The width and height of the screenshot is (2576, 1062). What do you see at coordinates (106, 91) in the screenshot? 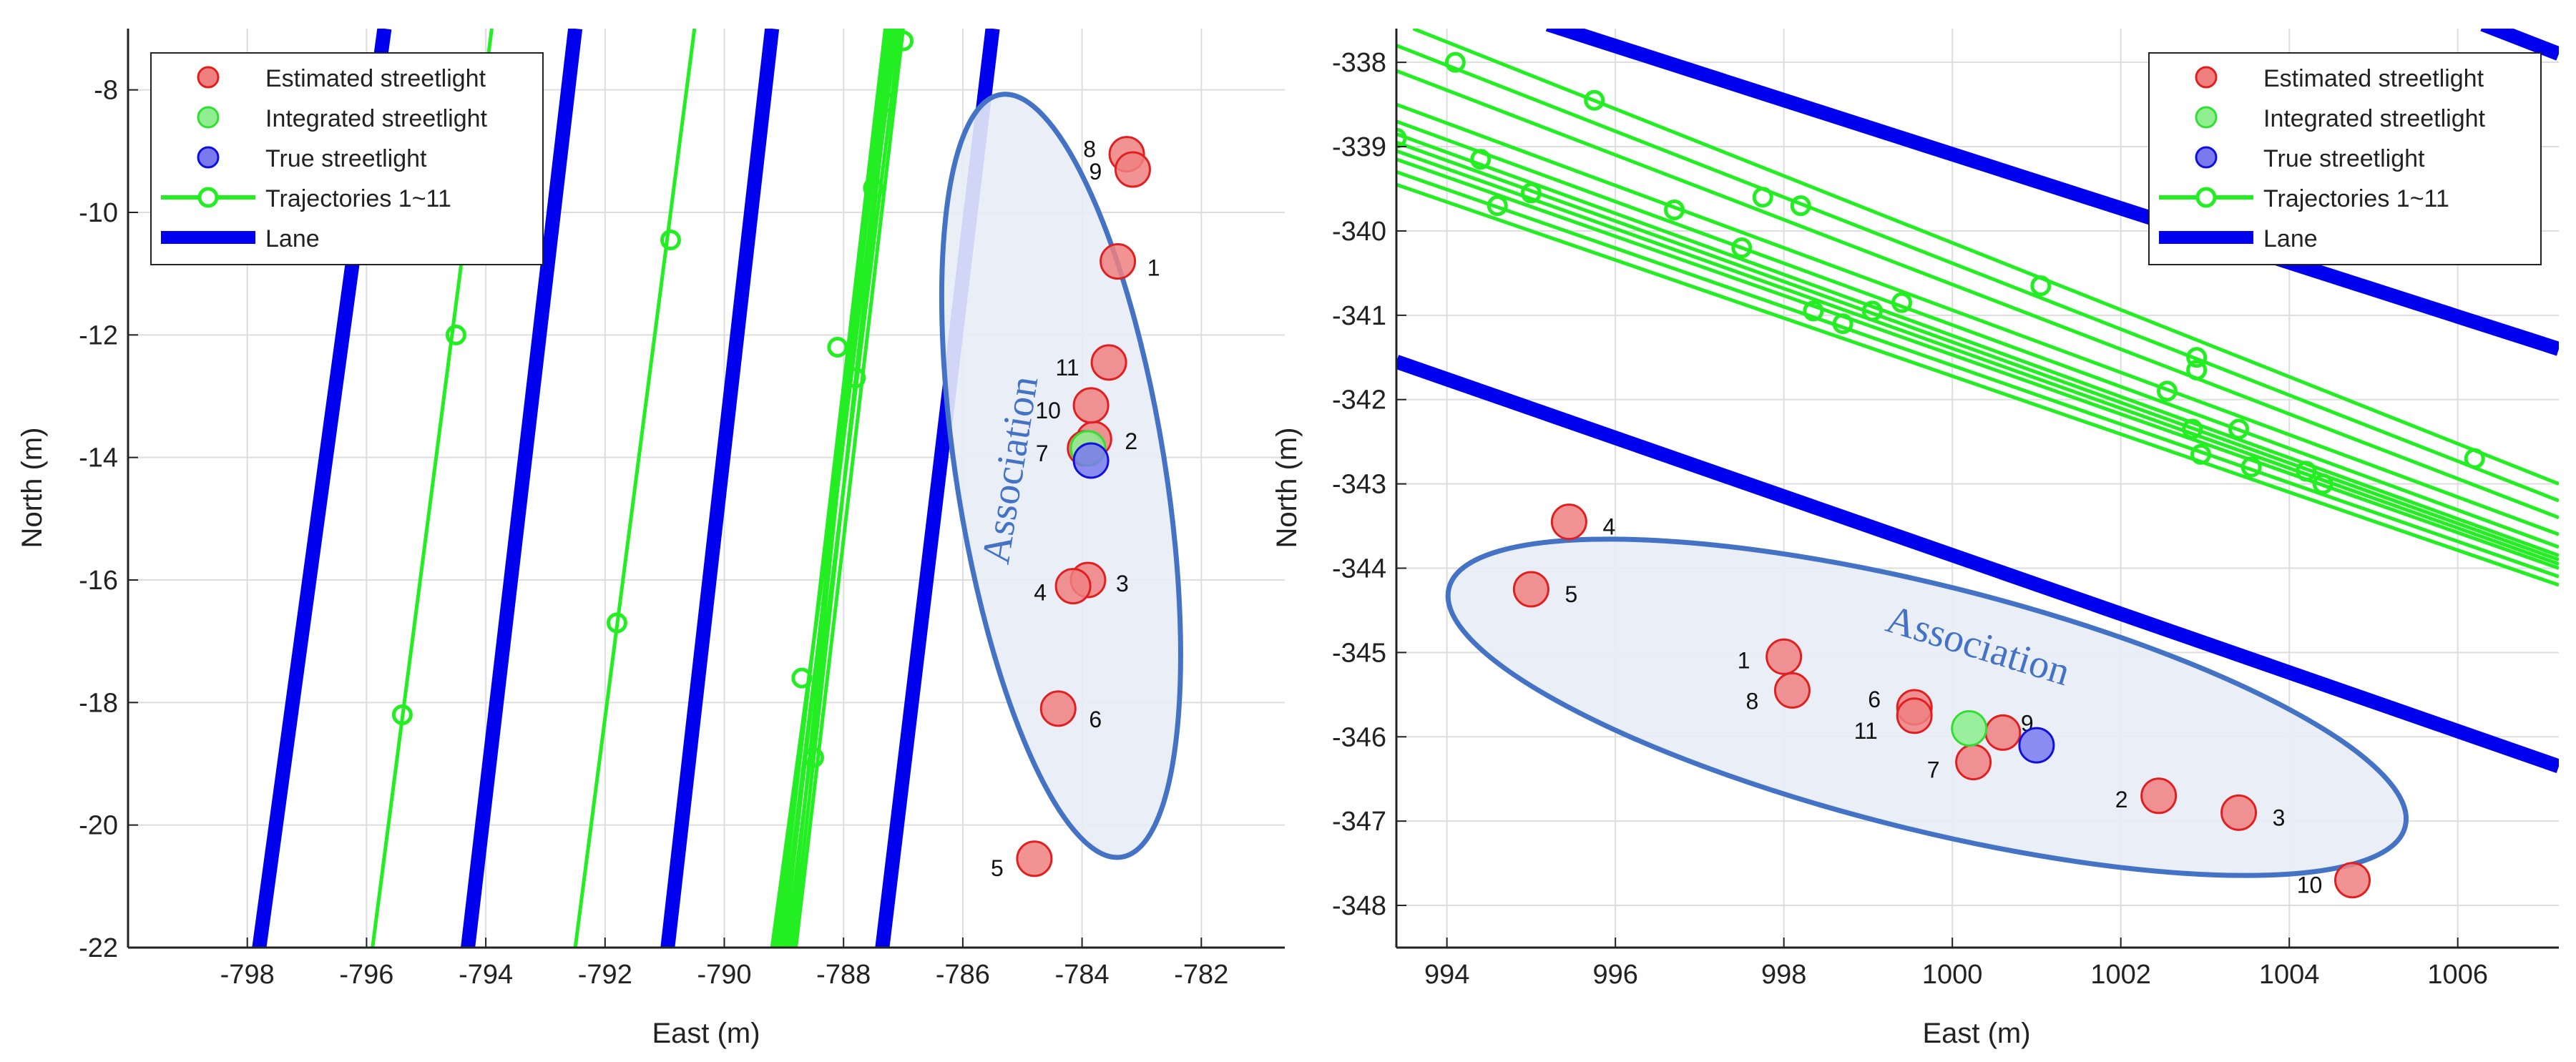
I see `y-tick-label: -8` at bounding box center [106, 91].